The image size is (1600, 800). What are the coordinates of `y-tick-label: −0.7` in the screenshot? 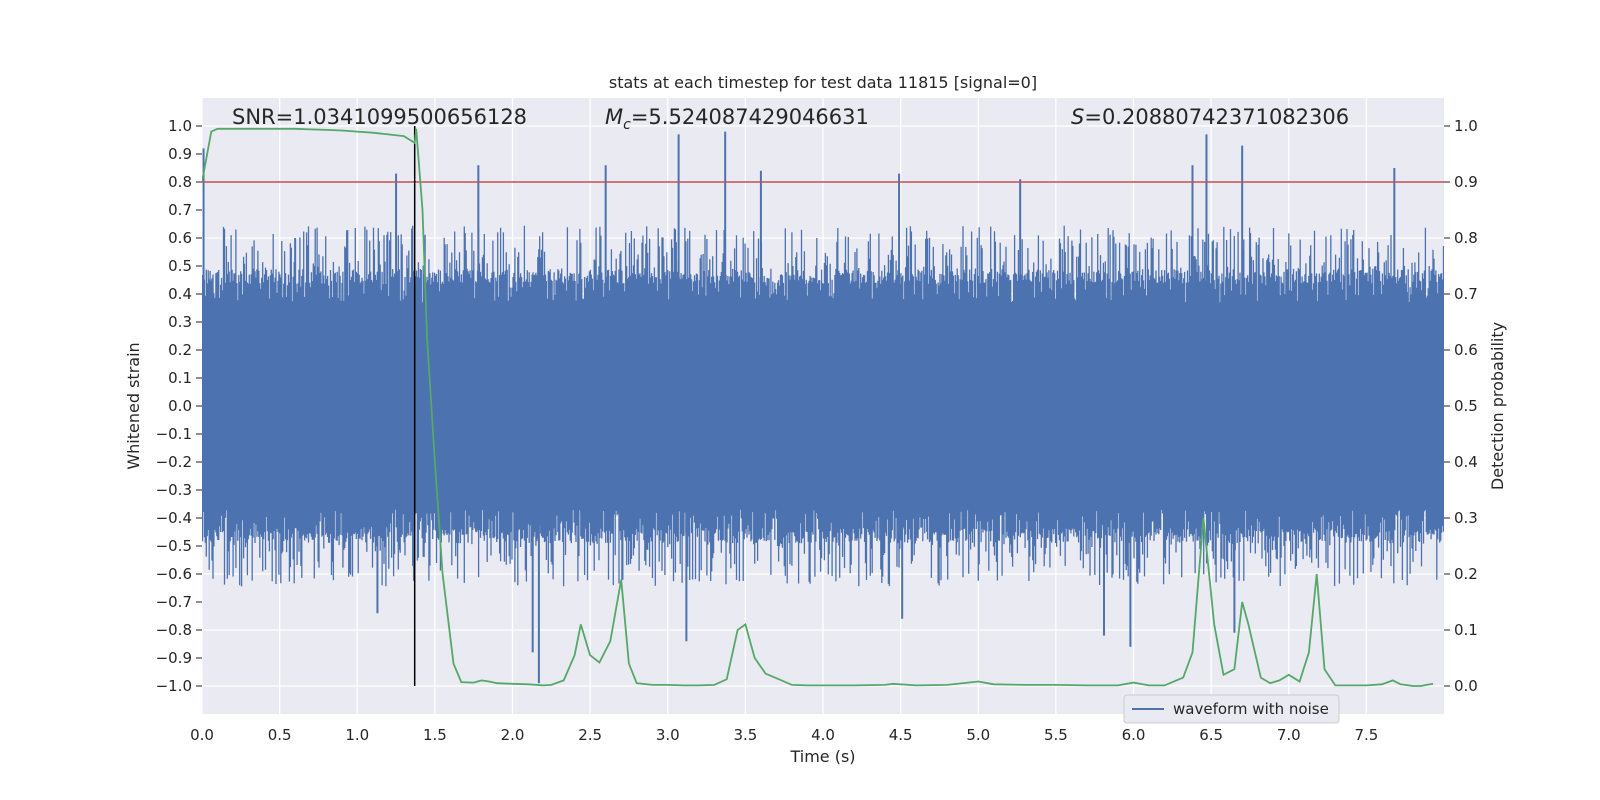 It's located at (174, 602).